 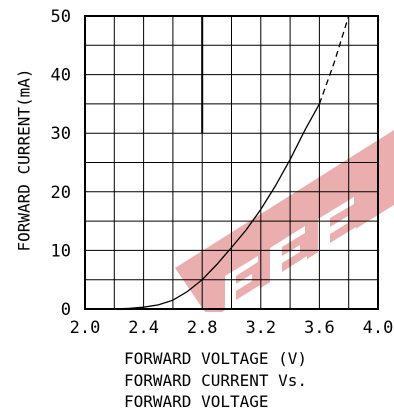 I want to click on chart-title-line-2: FORWARD VOLTAGE, so click(x=196, y=401).